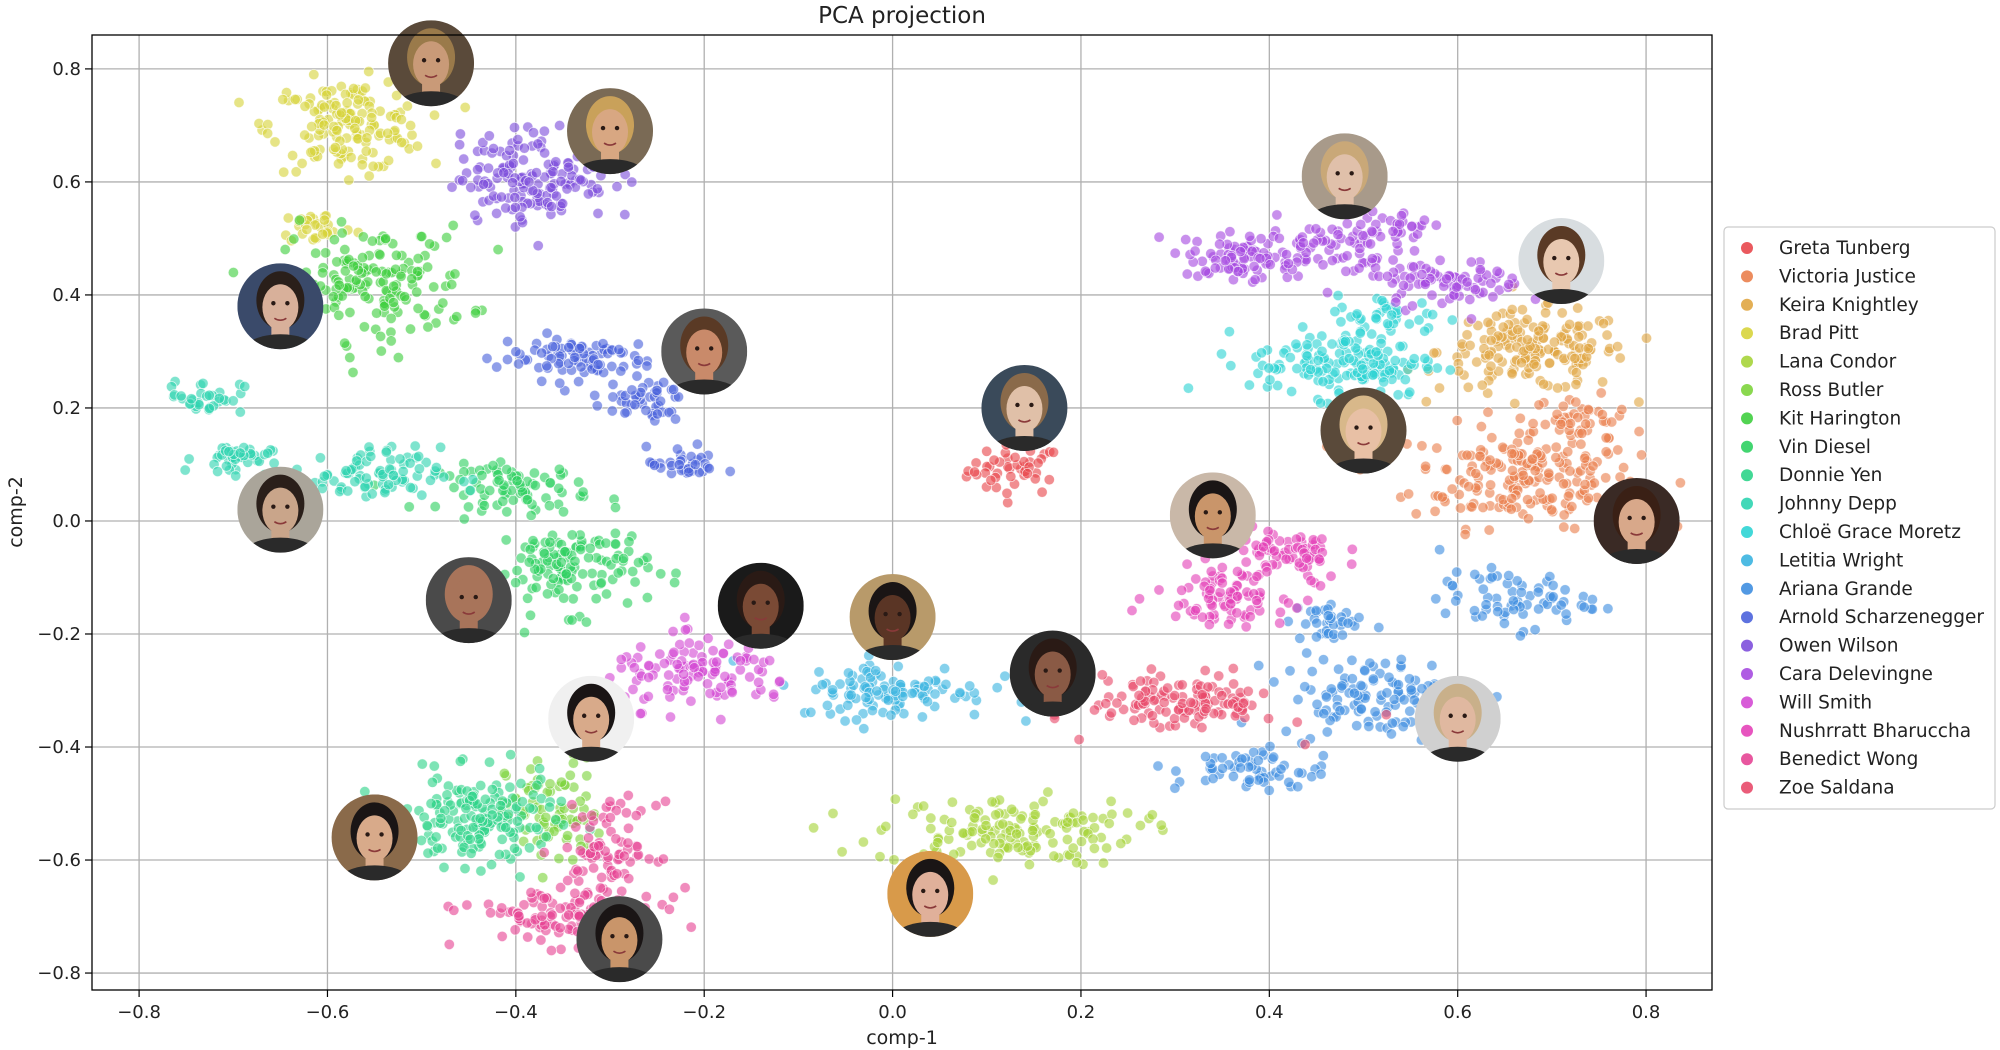 This screenshot has width=2000, height=1050. I want to click on x-tick-label: 0.4, so click(1269, 1012).